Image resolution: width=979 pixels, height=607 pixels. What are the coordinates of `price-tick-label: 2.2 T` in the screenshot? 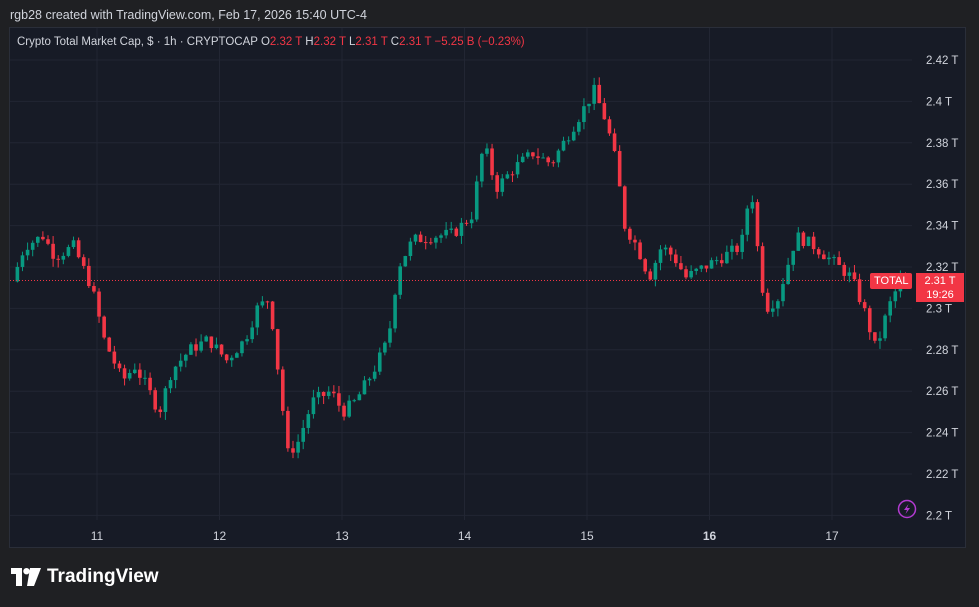 It's located at (939, 516).